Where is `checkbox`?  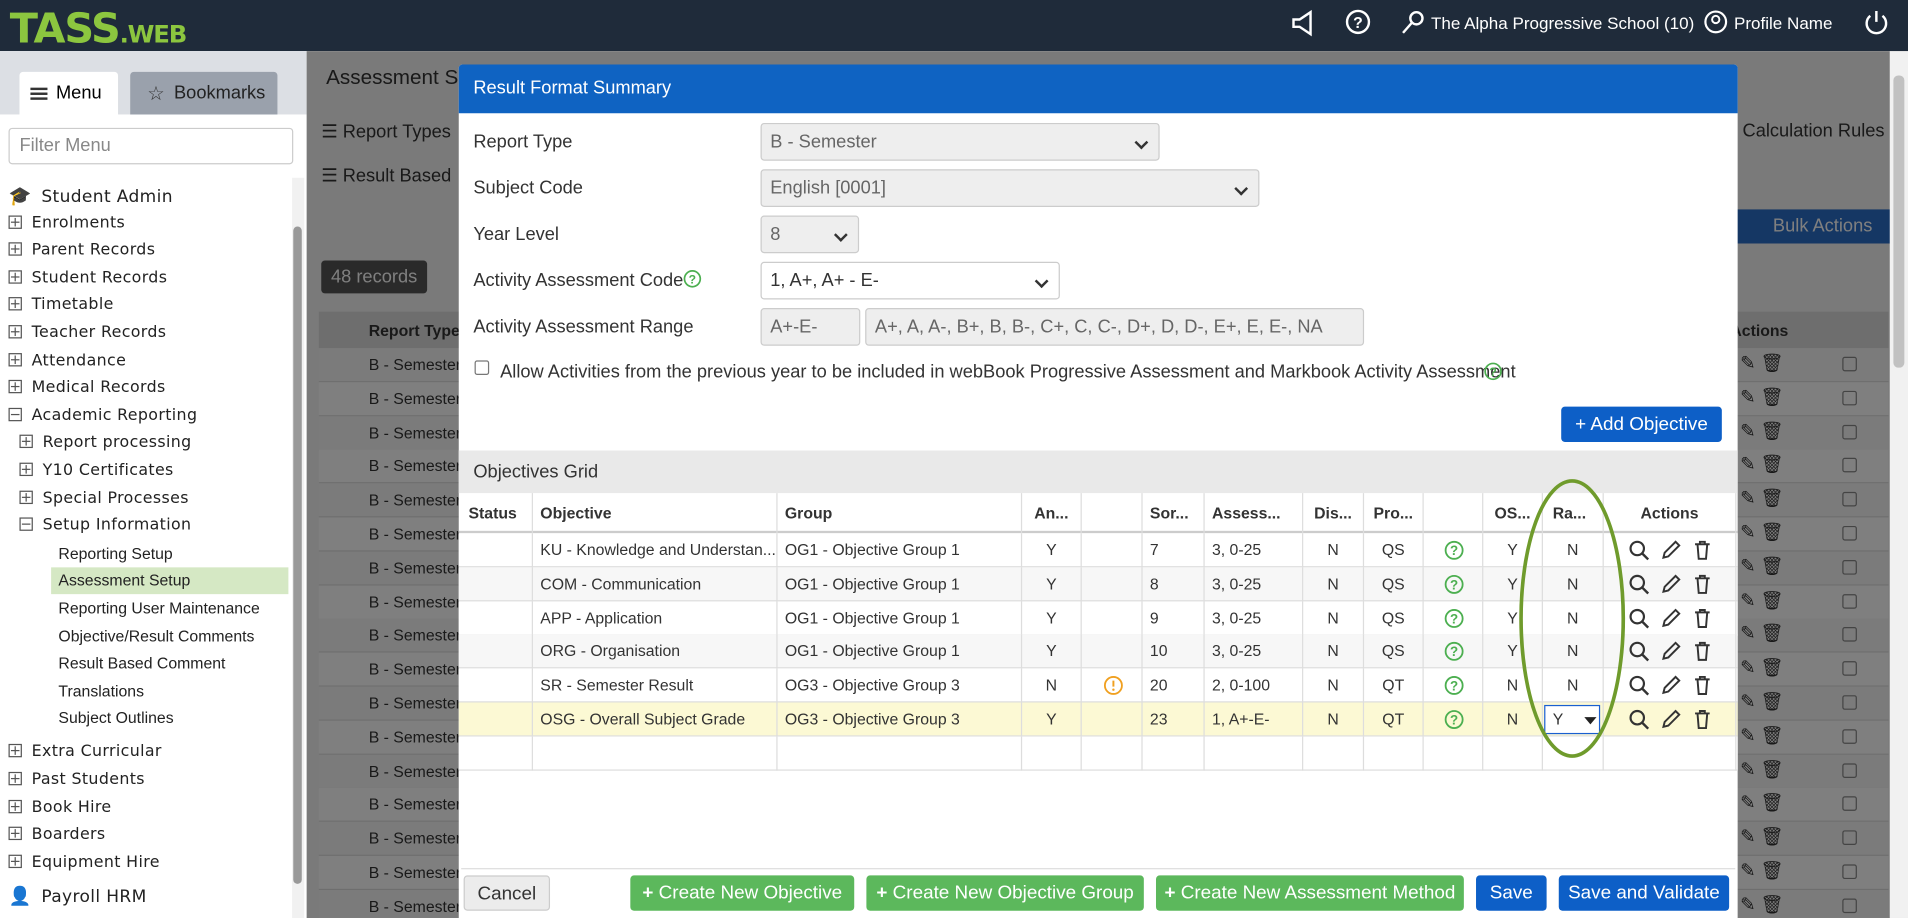
checkbox is located at coordinates (482, 367).